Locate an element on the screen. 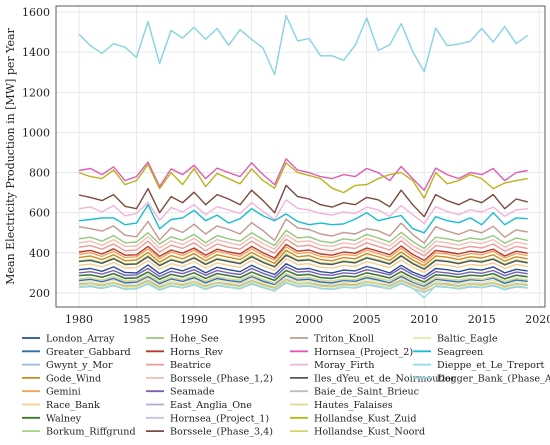 The width and height of the screenshot is (550, 445). x-tick-label: 1990 is located at coordinates (194, 319).